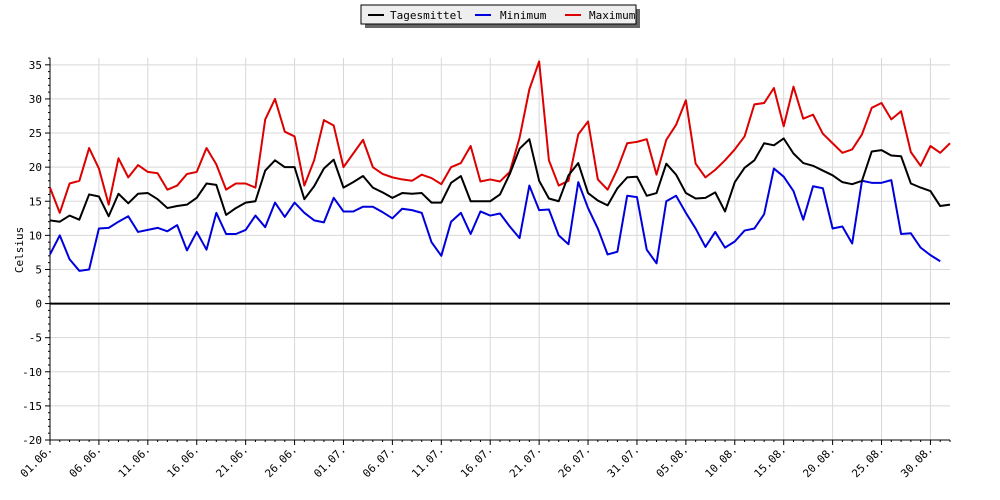 Image resolution: width=1000 pixels, height=500 pixels. What do you see at coordinates (32, 372) in the screenshot?
I see `y-tick-label: -10` at bounding box center [32, 372].